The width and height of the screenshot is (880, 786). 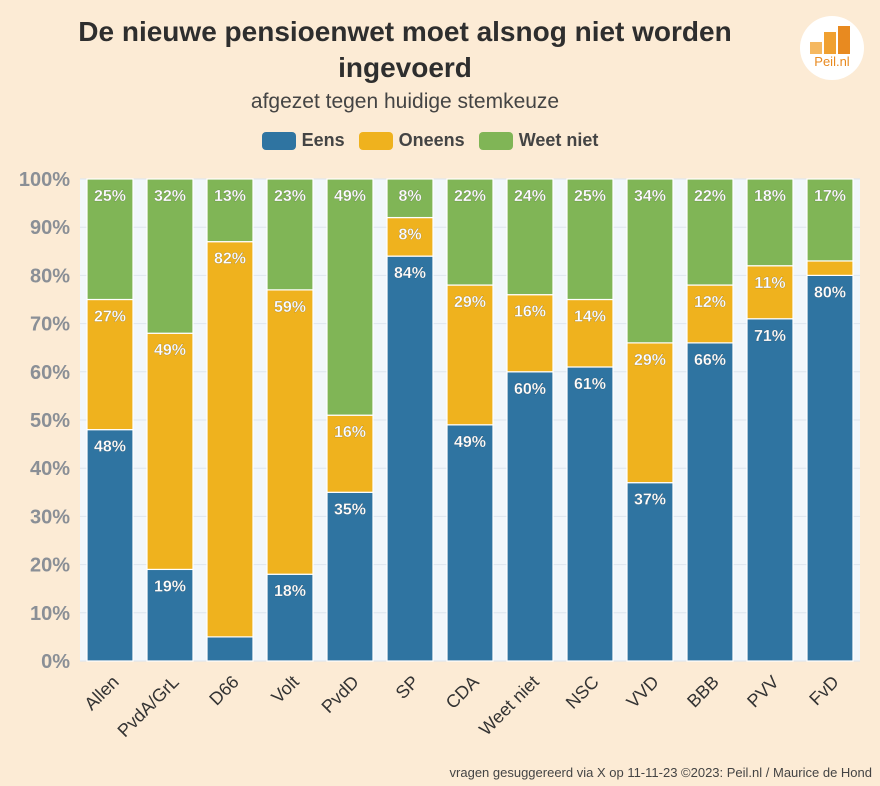 What do you see at coordinates (230, 196) in the screenshot?
I see `data-label: 13%` at bounding box center [230, 196].